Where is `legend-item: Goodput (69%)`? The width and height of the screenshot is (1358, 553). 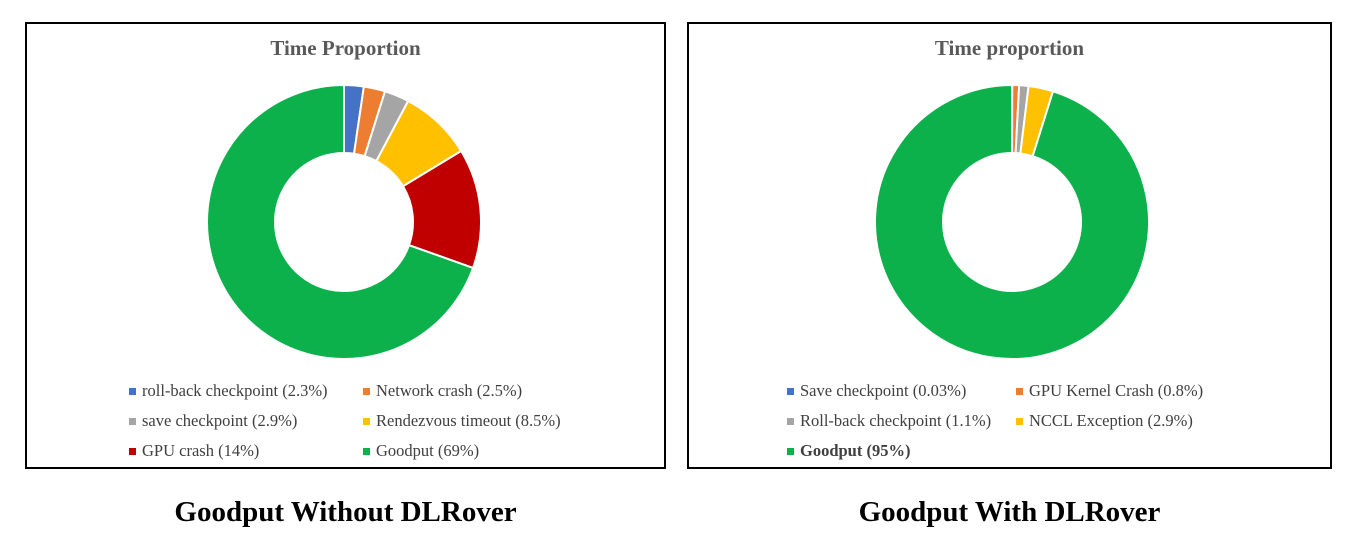 legend-item: Goodput (69%) is located at coordinates (421, 451).